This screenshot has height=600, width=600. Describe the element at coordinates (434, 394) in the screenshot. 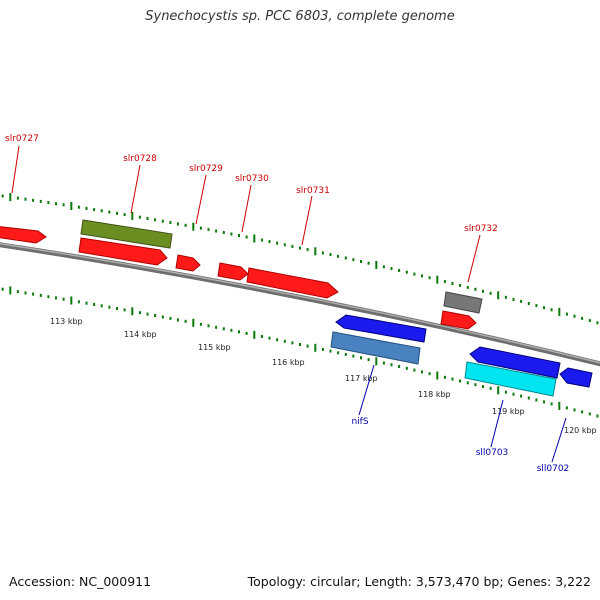

I see `tick-label: 118 kbp` at that location.